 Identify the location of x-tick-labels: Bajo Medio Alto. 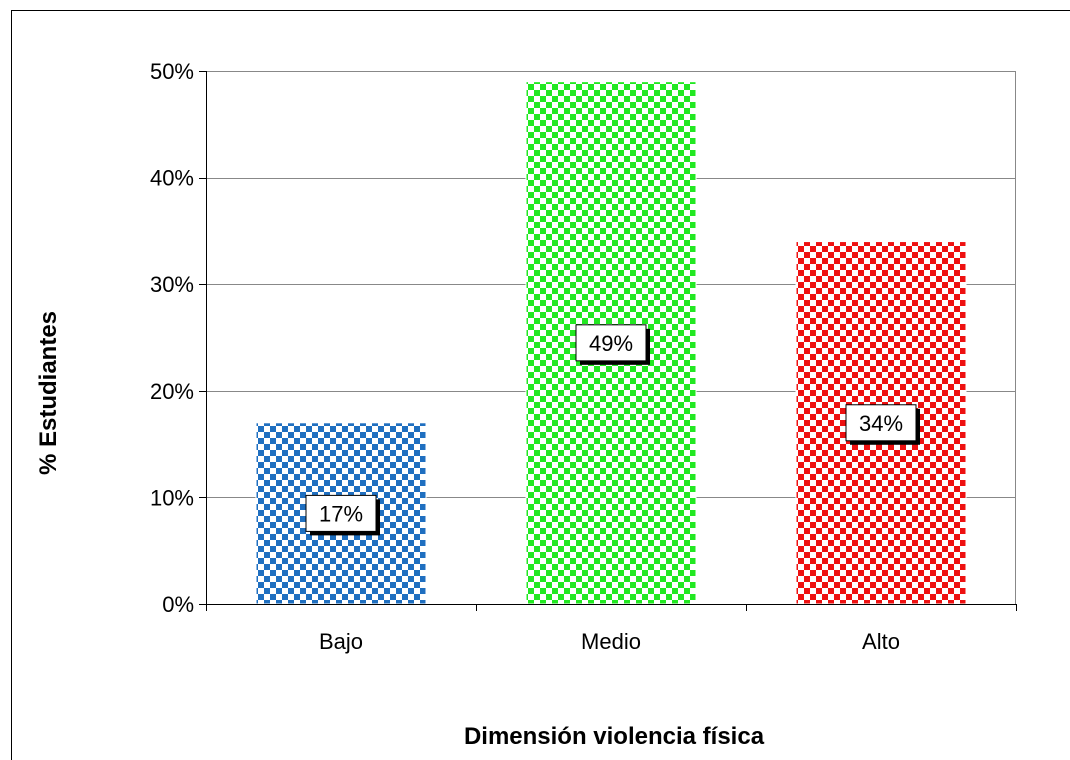
(609, 641).